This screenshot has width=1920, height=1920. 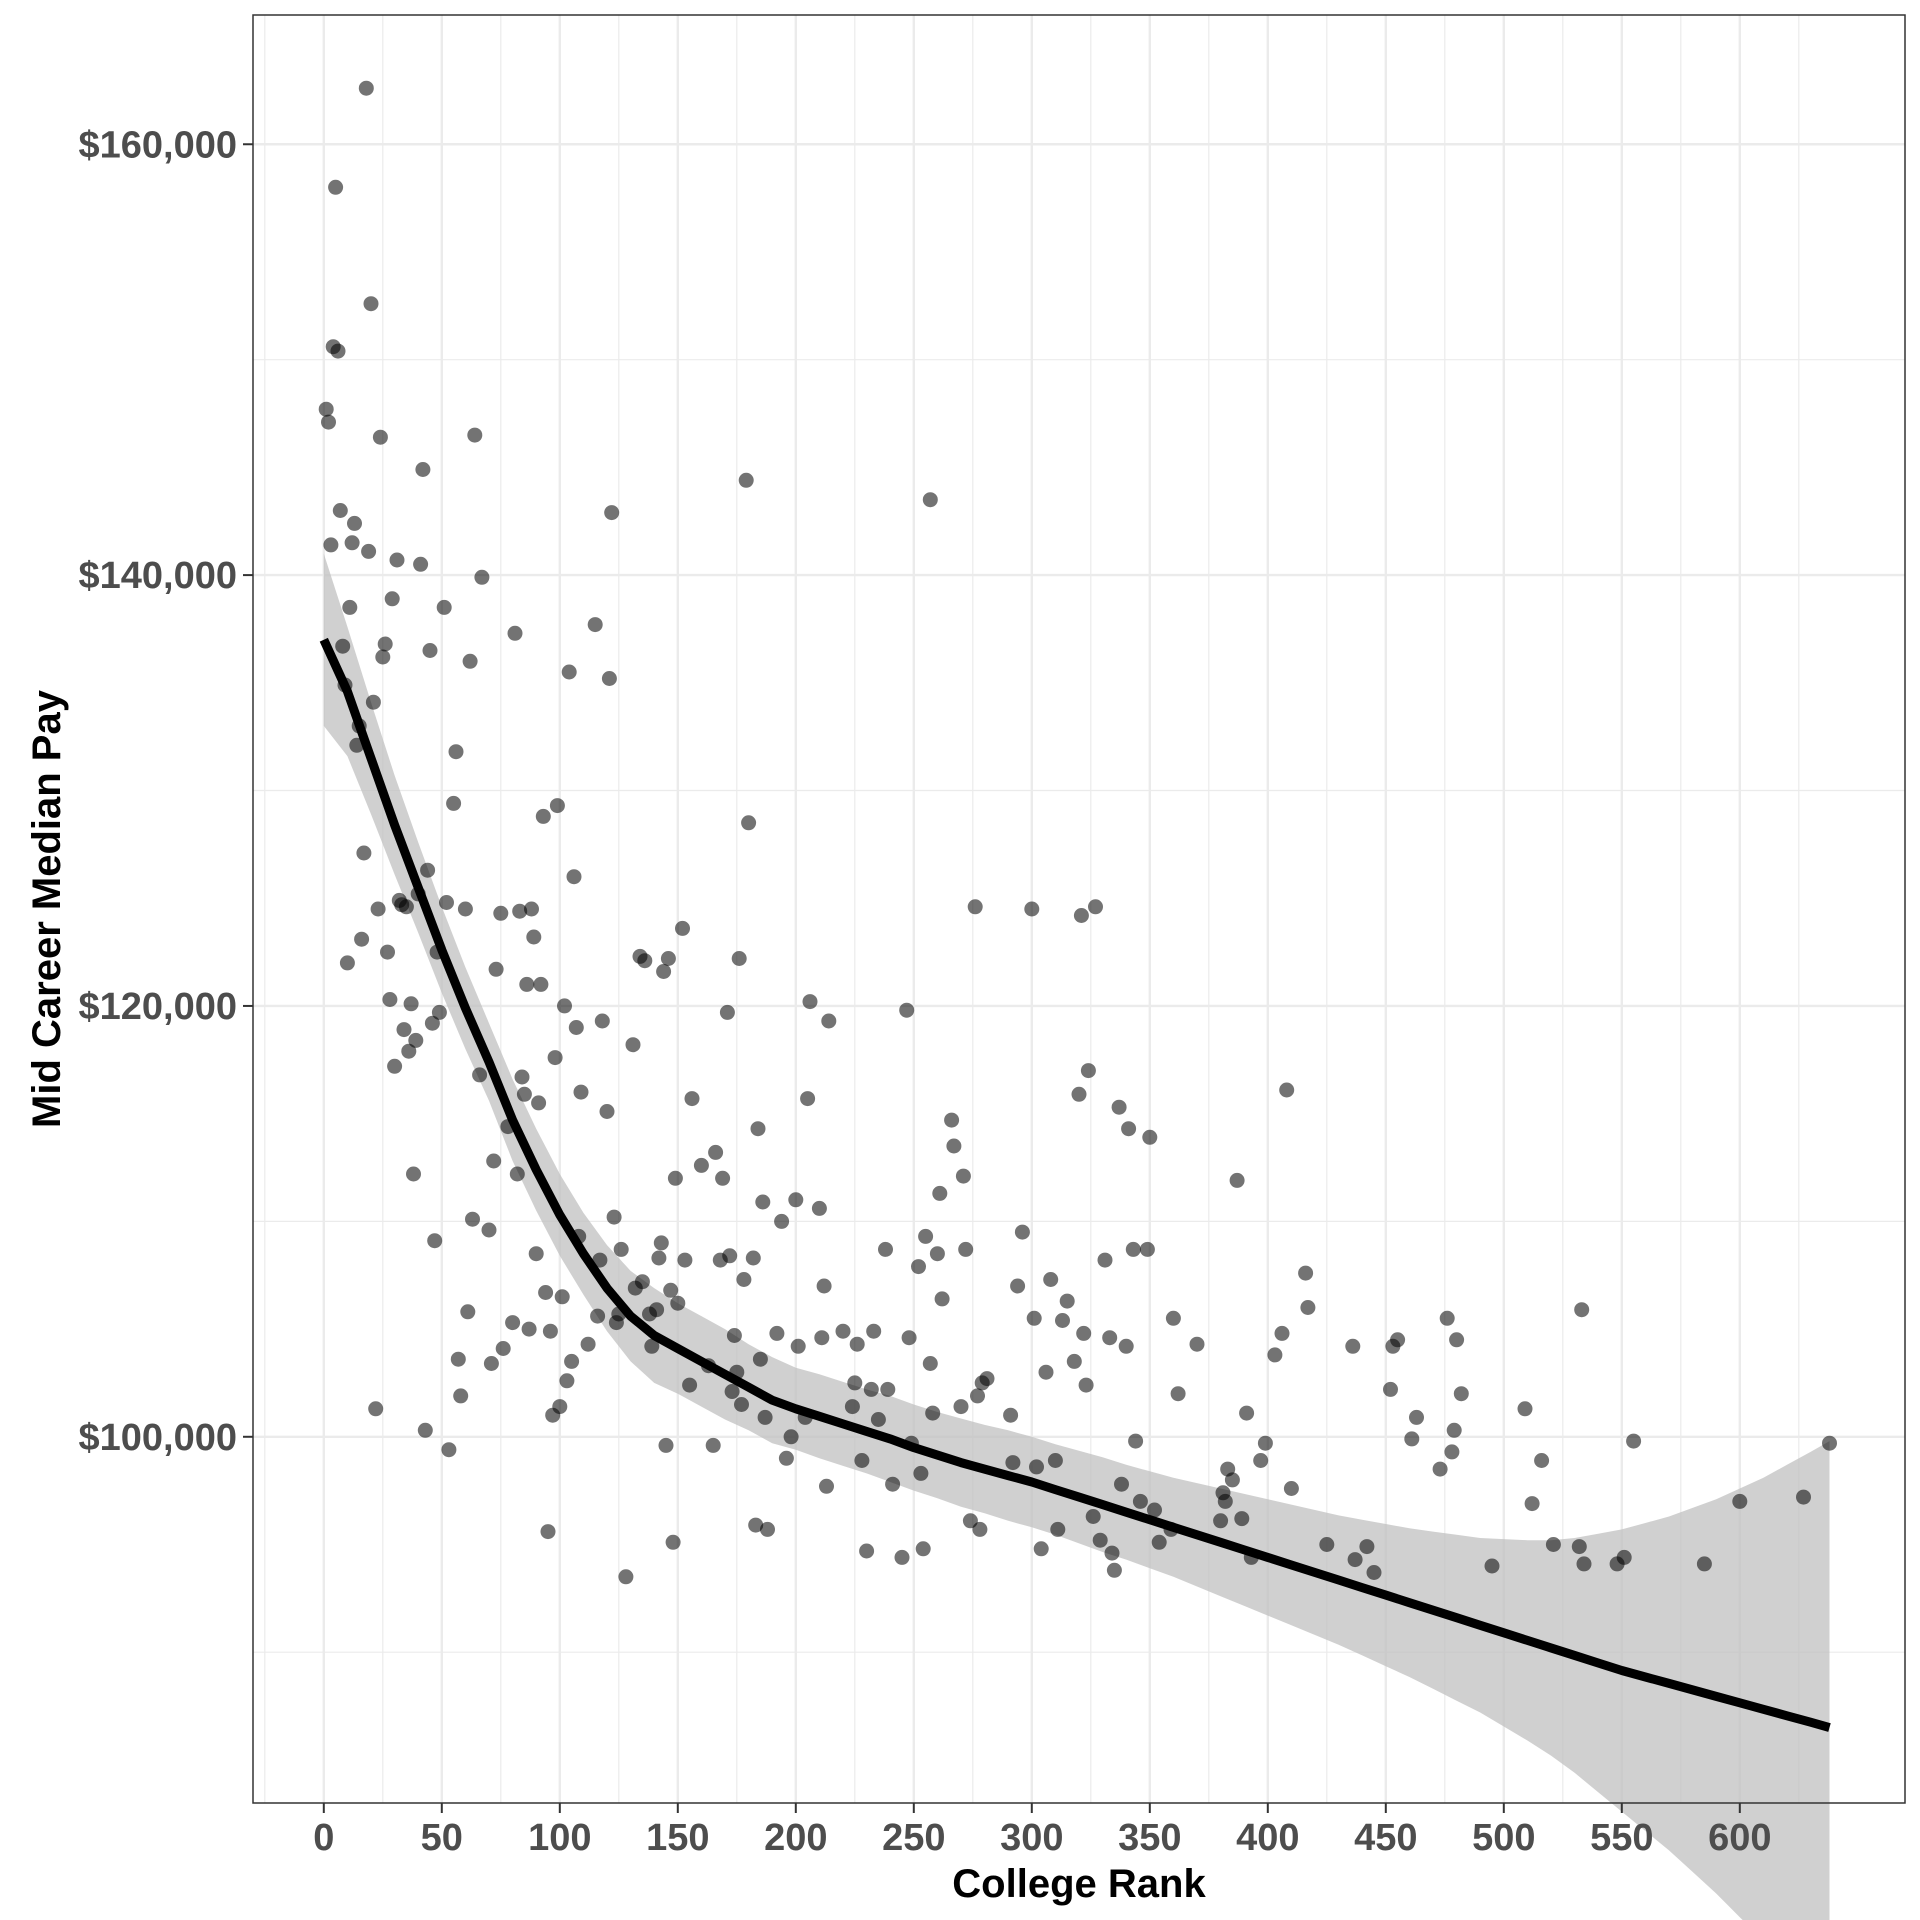 What do you see at coordinates (677, 1838) in the screenshot?
I see `x-tick-label: 150` at bounding box center [677, 1838].